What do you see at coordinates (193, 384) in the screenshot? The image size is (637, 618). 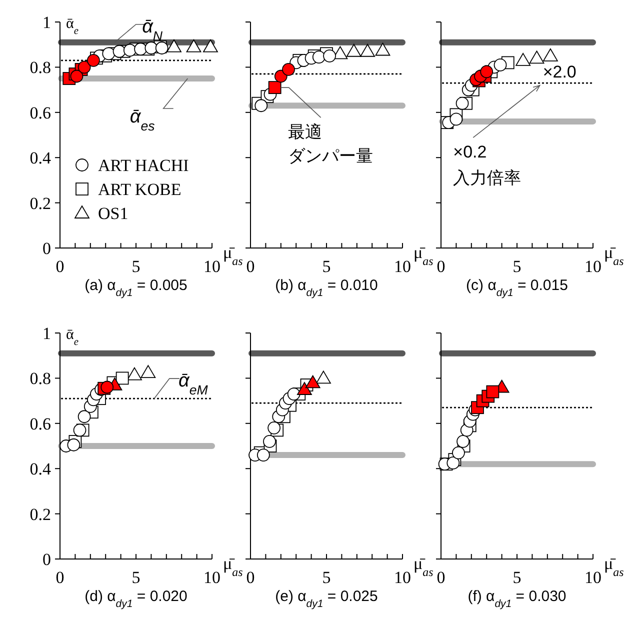 I see `ref-line-label: ᾱ$_{eM}$` at bounding box center [193, 384].